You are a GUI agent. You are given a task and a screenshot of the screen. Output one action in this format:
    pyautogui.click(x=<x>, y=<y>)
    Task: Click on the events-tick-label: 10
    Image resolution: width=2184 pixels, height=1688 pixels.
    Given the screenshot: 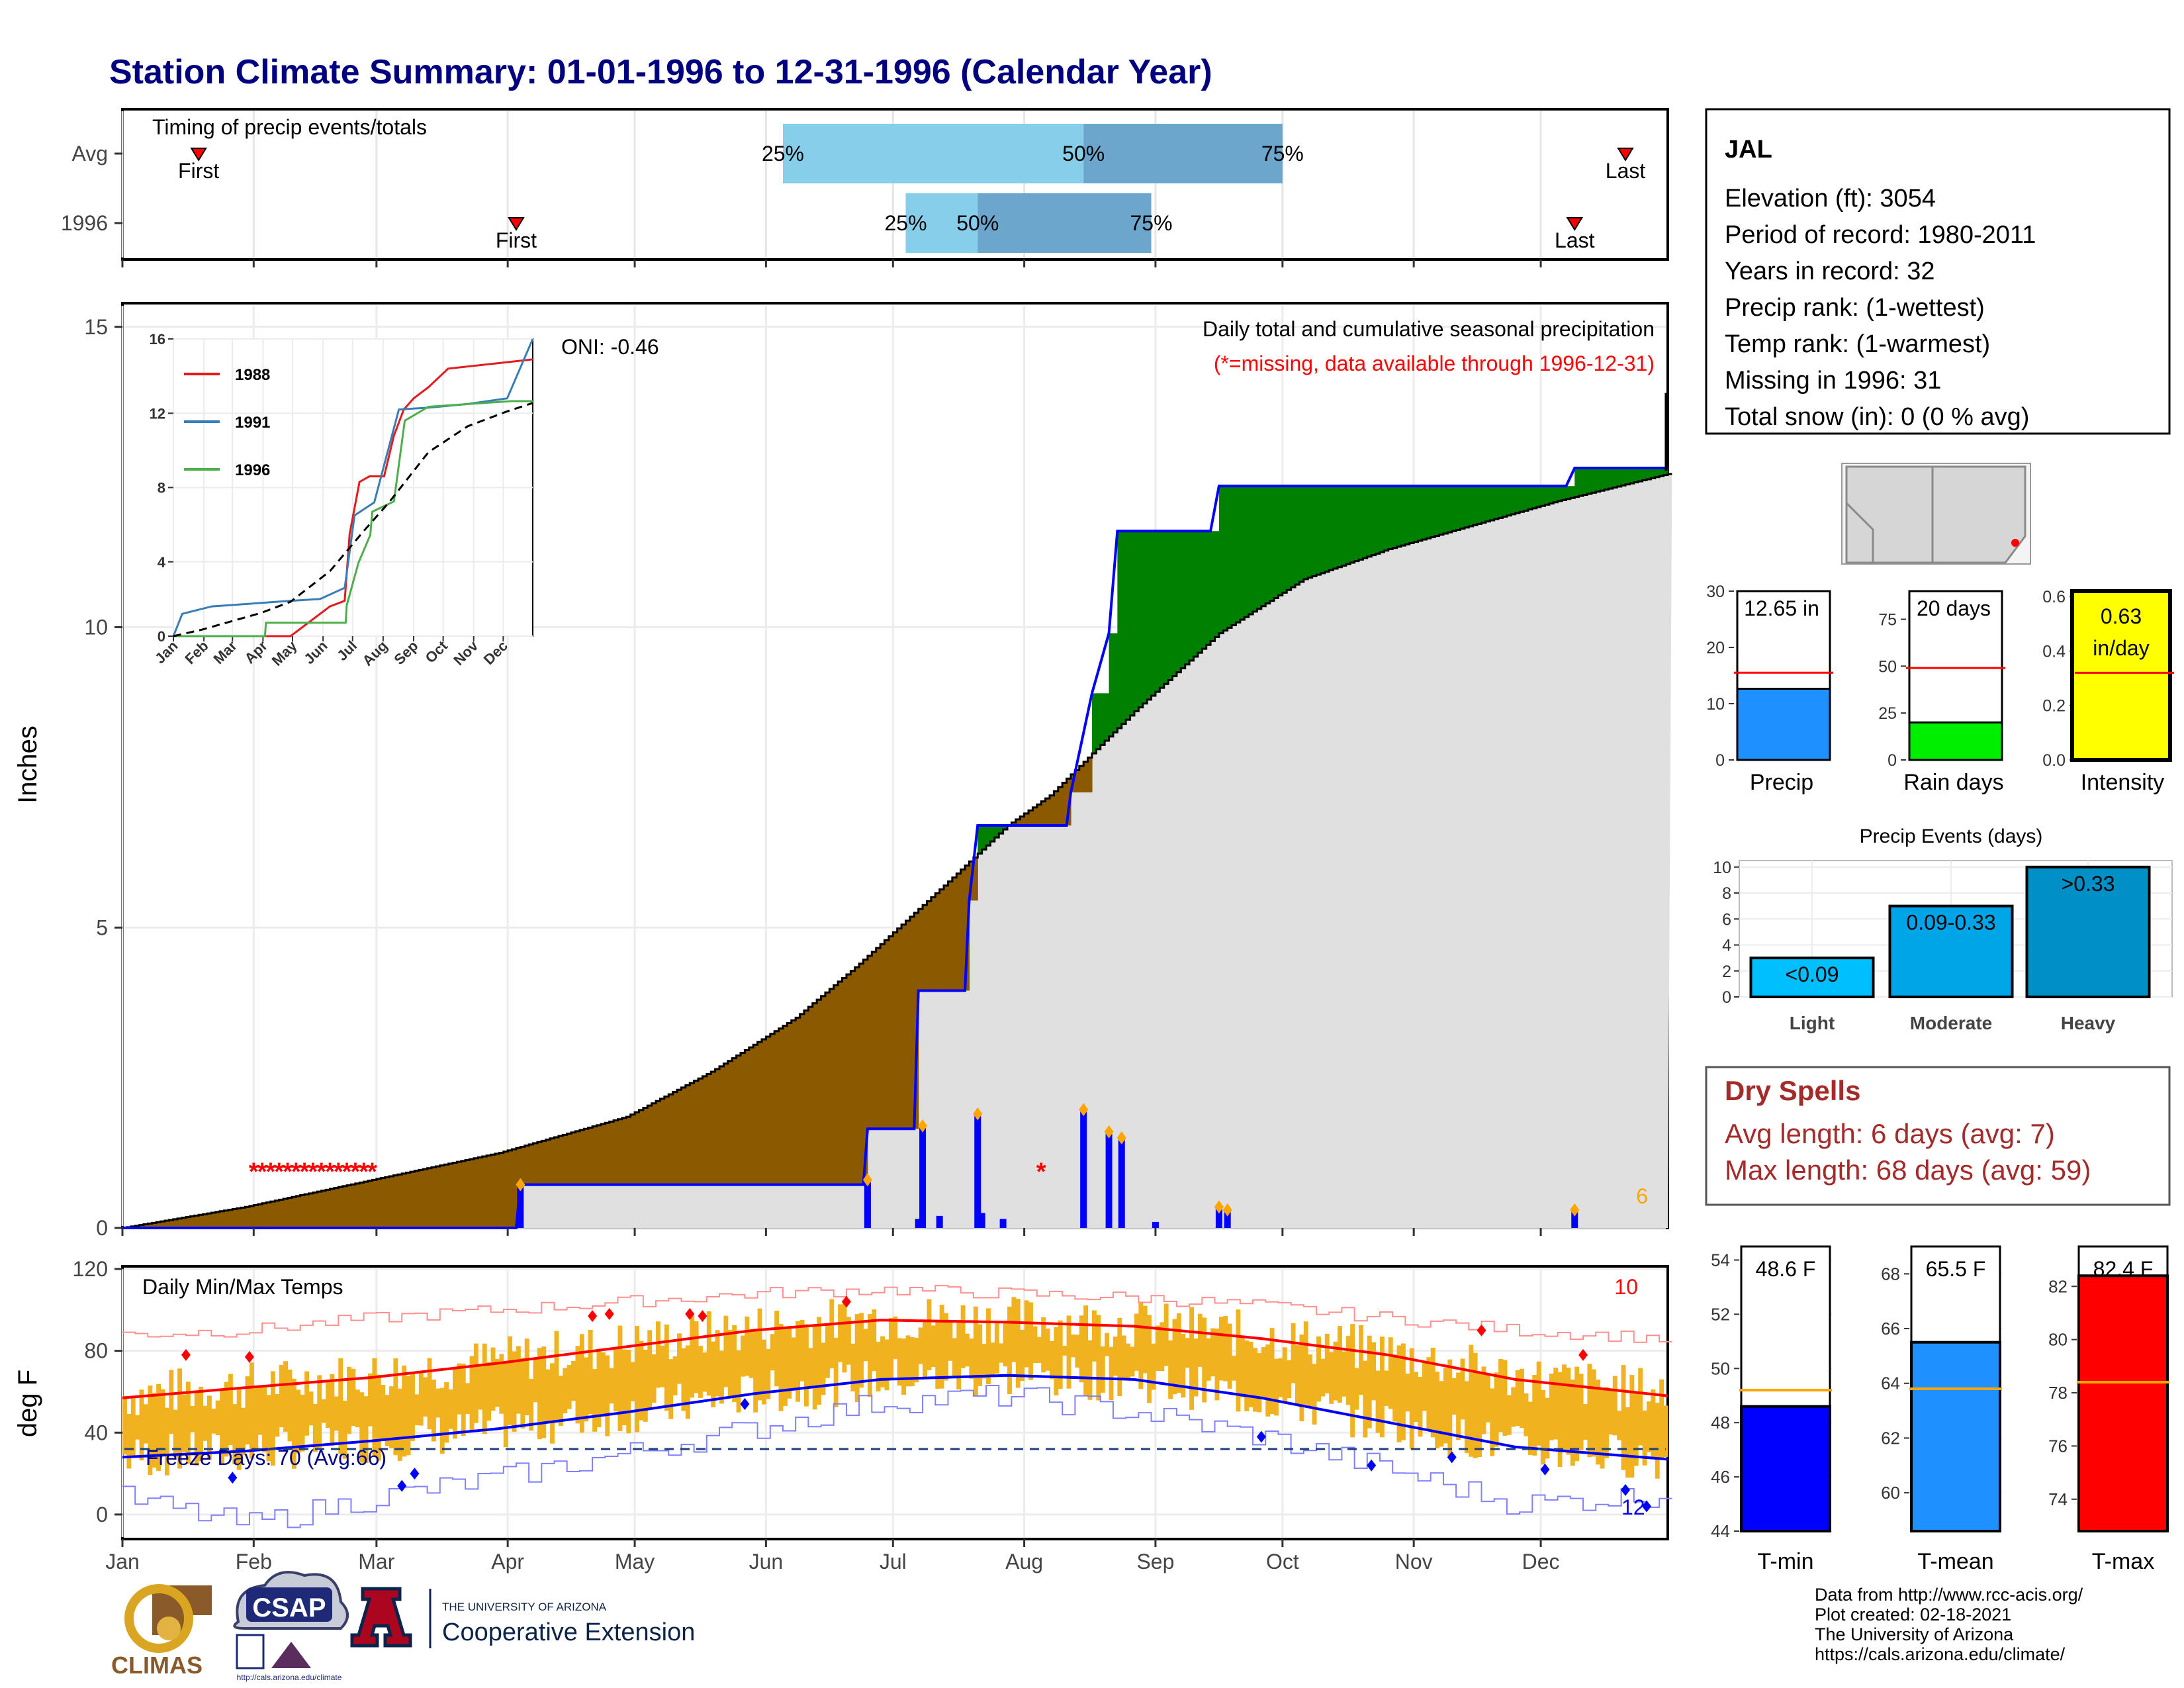 What is the action you would take?
    pyautogui.click(x=1722, y=868)
    